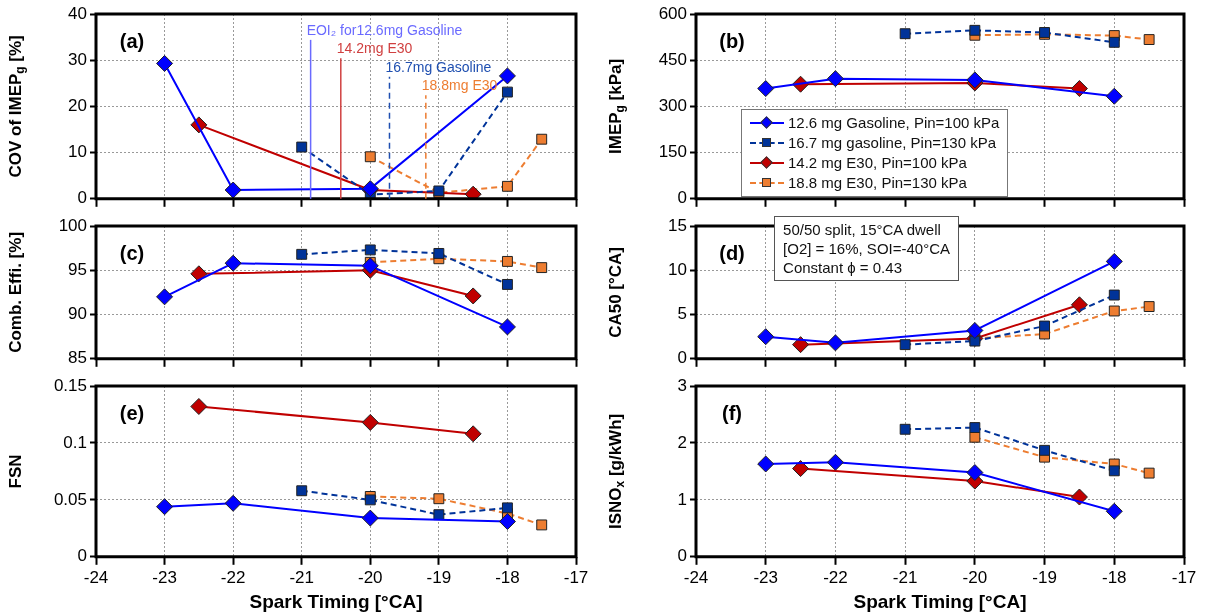 The image size is (1208, 614). What do you see at coordinates (459, 85) in the screenshot?
I see `ref-line-label: 18.8mg E30` at bounding box center [459, 85].